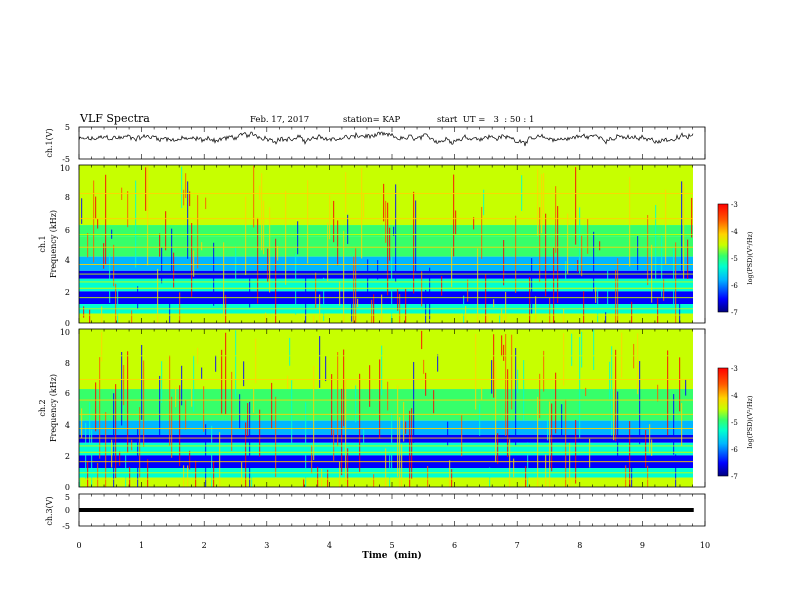 This screenshot has width=792, height=612. I want to click on ch3-ytick-m5: -5, so click(66, 526).